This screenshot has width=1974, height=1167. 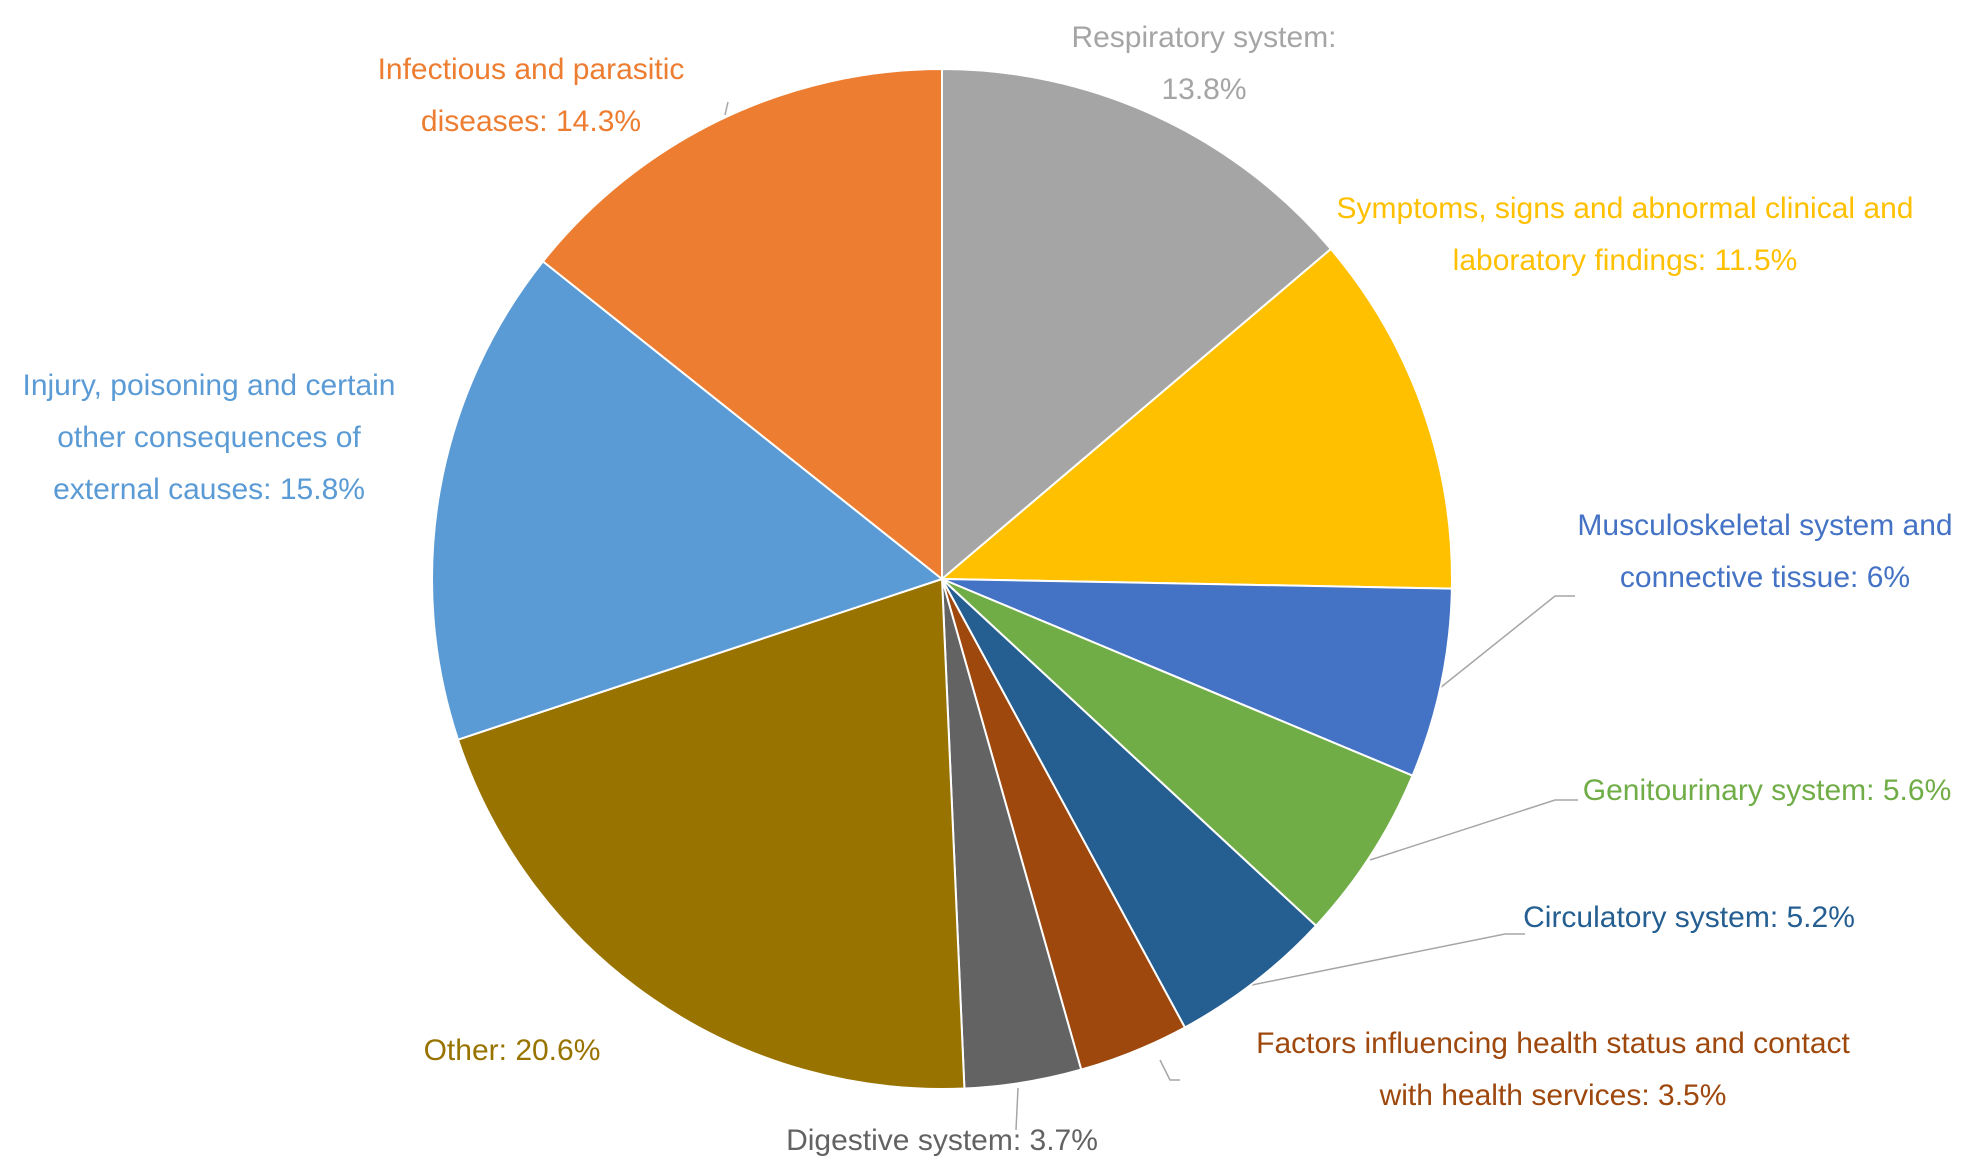 I want to click on category-label: Respiratory system:, so click(x=1204, y=37).